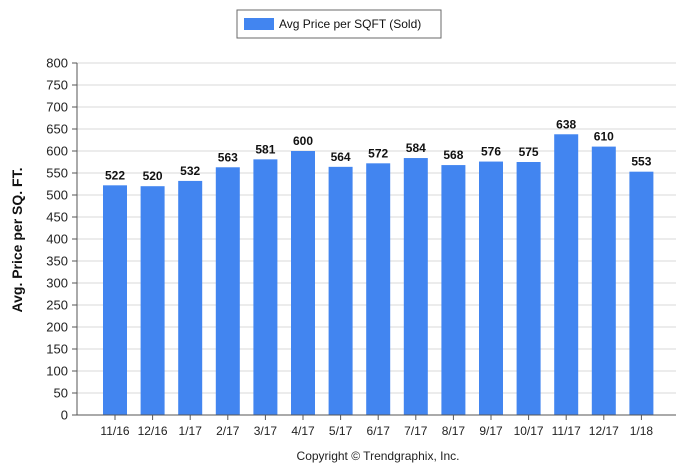 This screenshot has height=473, width=699. What do you see at coordinates (378, 153) in the screenshot?
I see `data-label: 572` at bounding box center [378, 153].